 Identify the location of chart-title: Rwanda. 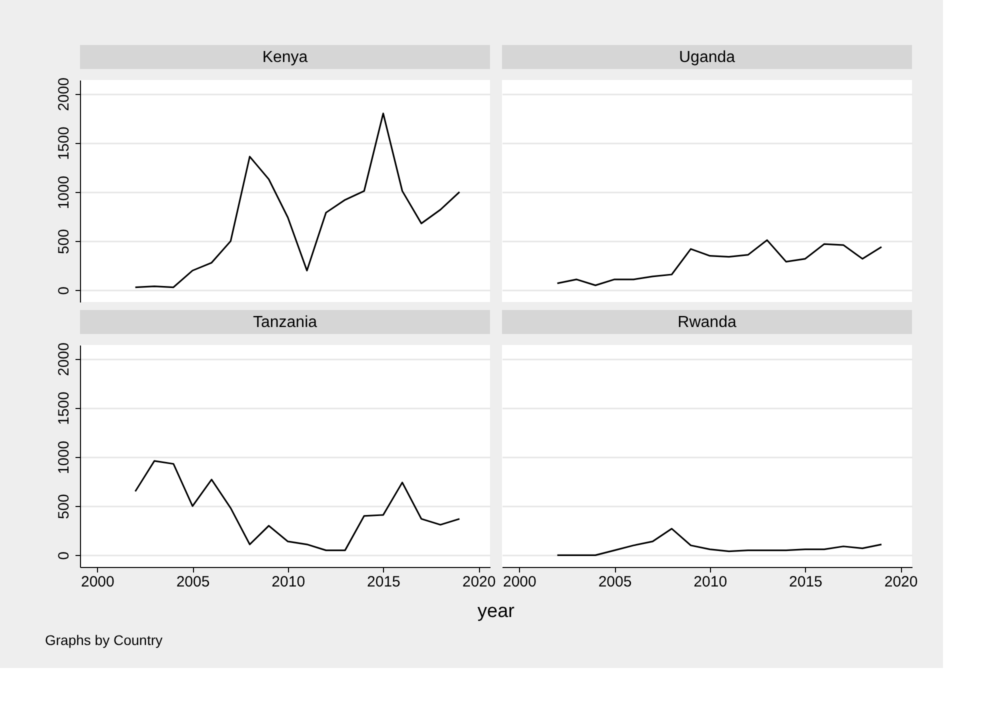
(707, 322).